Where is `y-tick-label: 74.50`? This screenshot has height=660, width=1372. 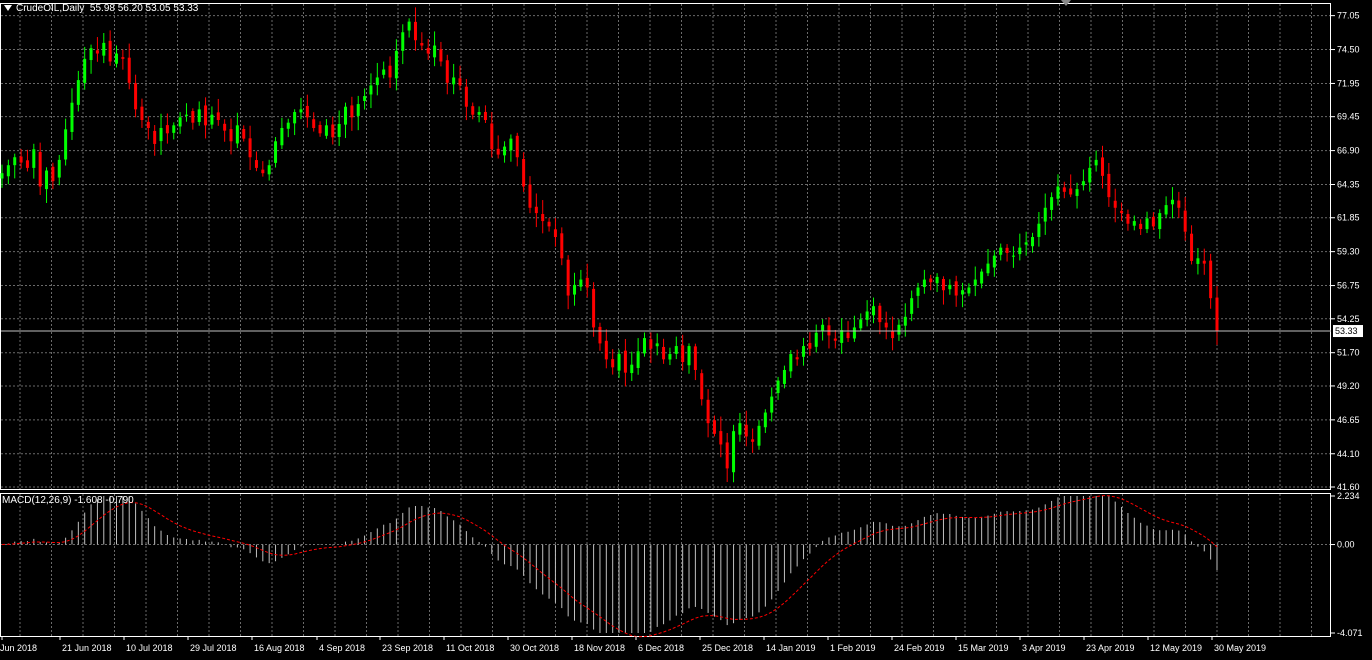 y-tick-label: 74.50 is located at coordinates (1348, 50).